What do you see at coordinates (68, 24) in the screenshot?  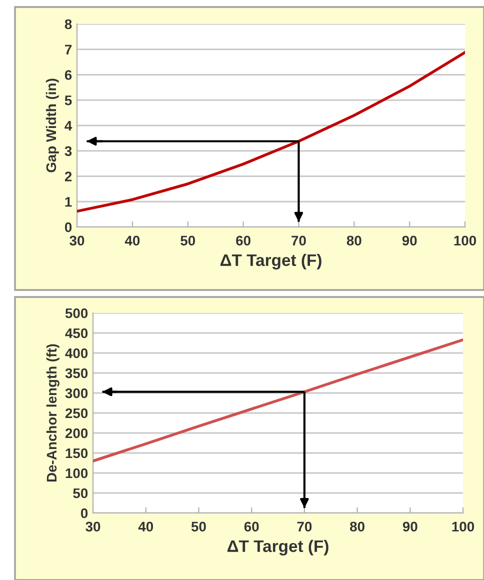 I see `y-tick-label: 8` at bounding box center [68, 24].